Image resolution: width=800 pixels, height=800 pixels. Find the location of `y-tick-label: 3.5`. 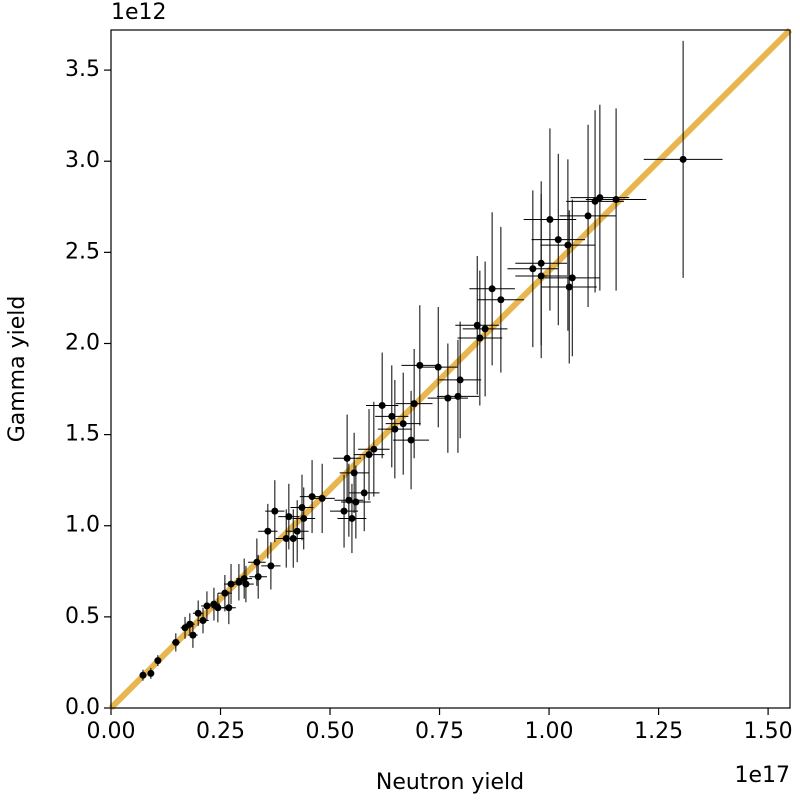

y-tick-label: 3.5 is located at coordinates (82, 69).